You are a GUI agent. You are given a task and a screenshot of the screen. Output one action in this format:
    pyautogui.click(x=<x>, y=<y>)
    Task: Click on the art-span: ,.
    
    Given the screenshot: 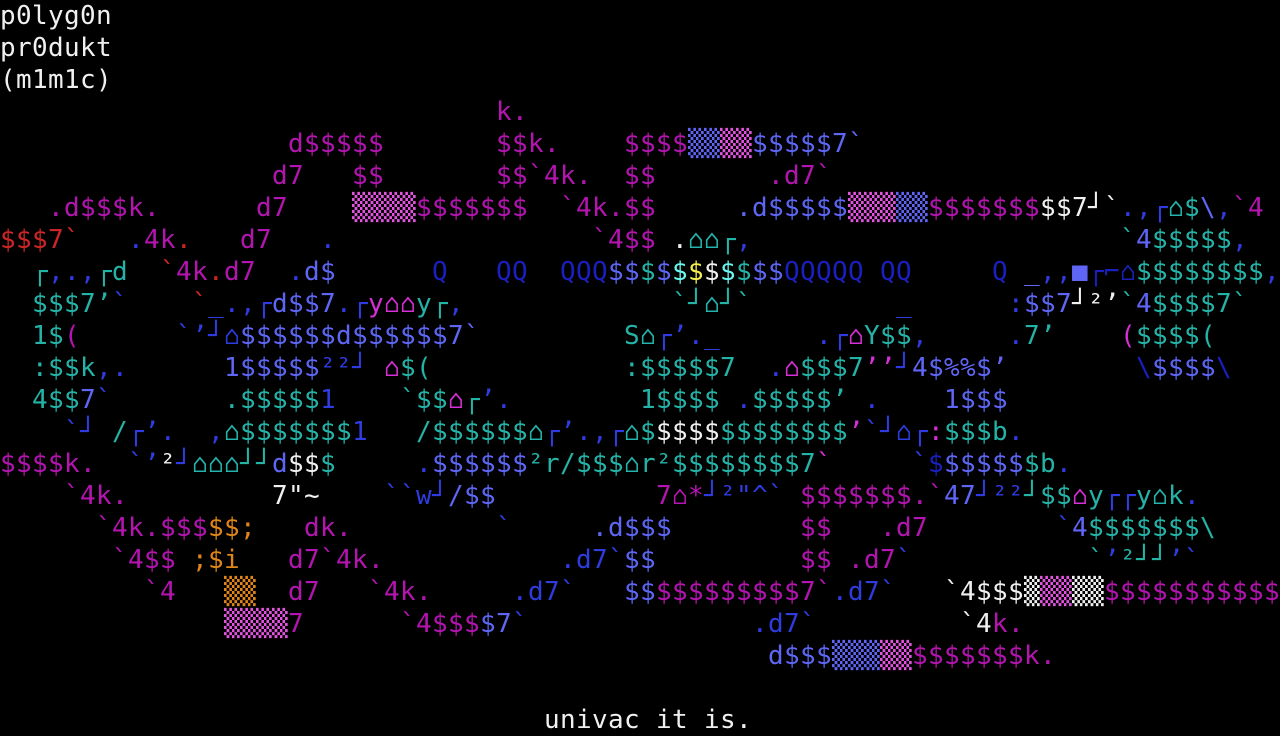 What is the action you would take?
    pyautogui.click(x=112, y=368)
    